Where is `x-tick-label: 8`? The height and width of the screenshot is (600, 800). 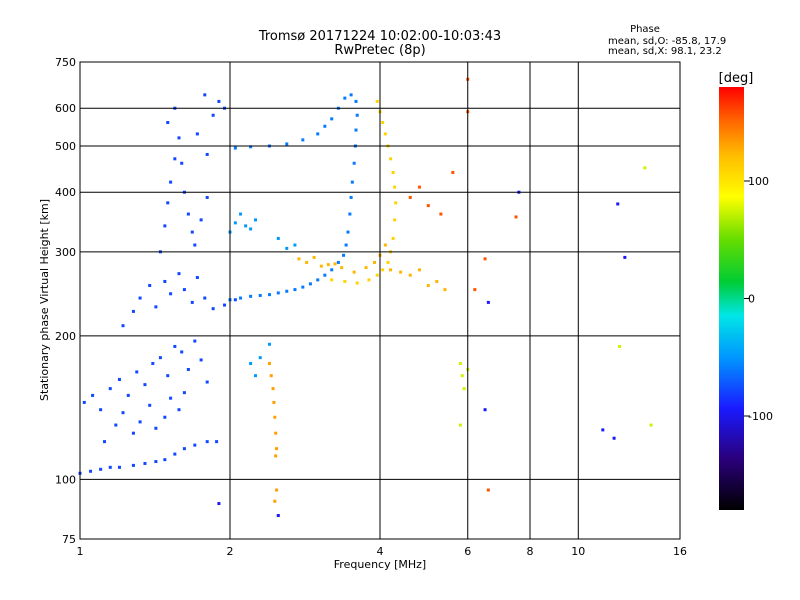 x-tick-label: 8 is located at coordinates (530, 551).